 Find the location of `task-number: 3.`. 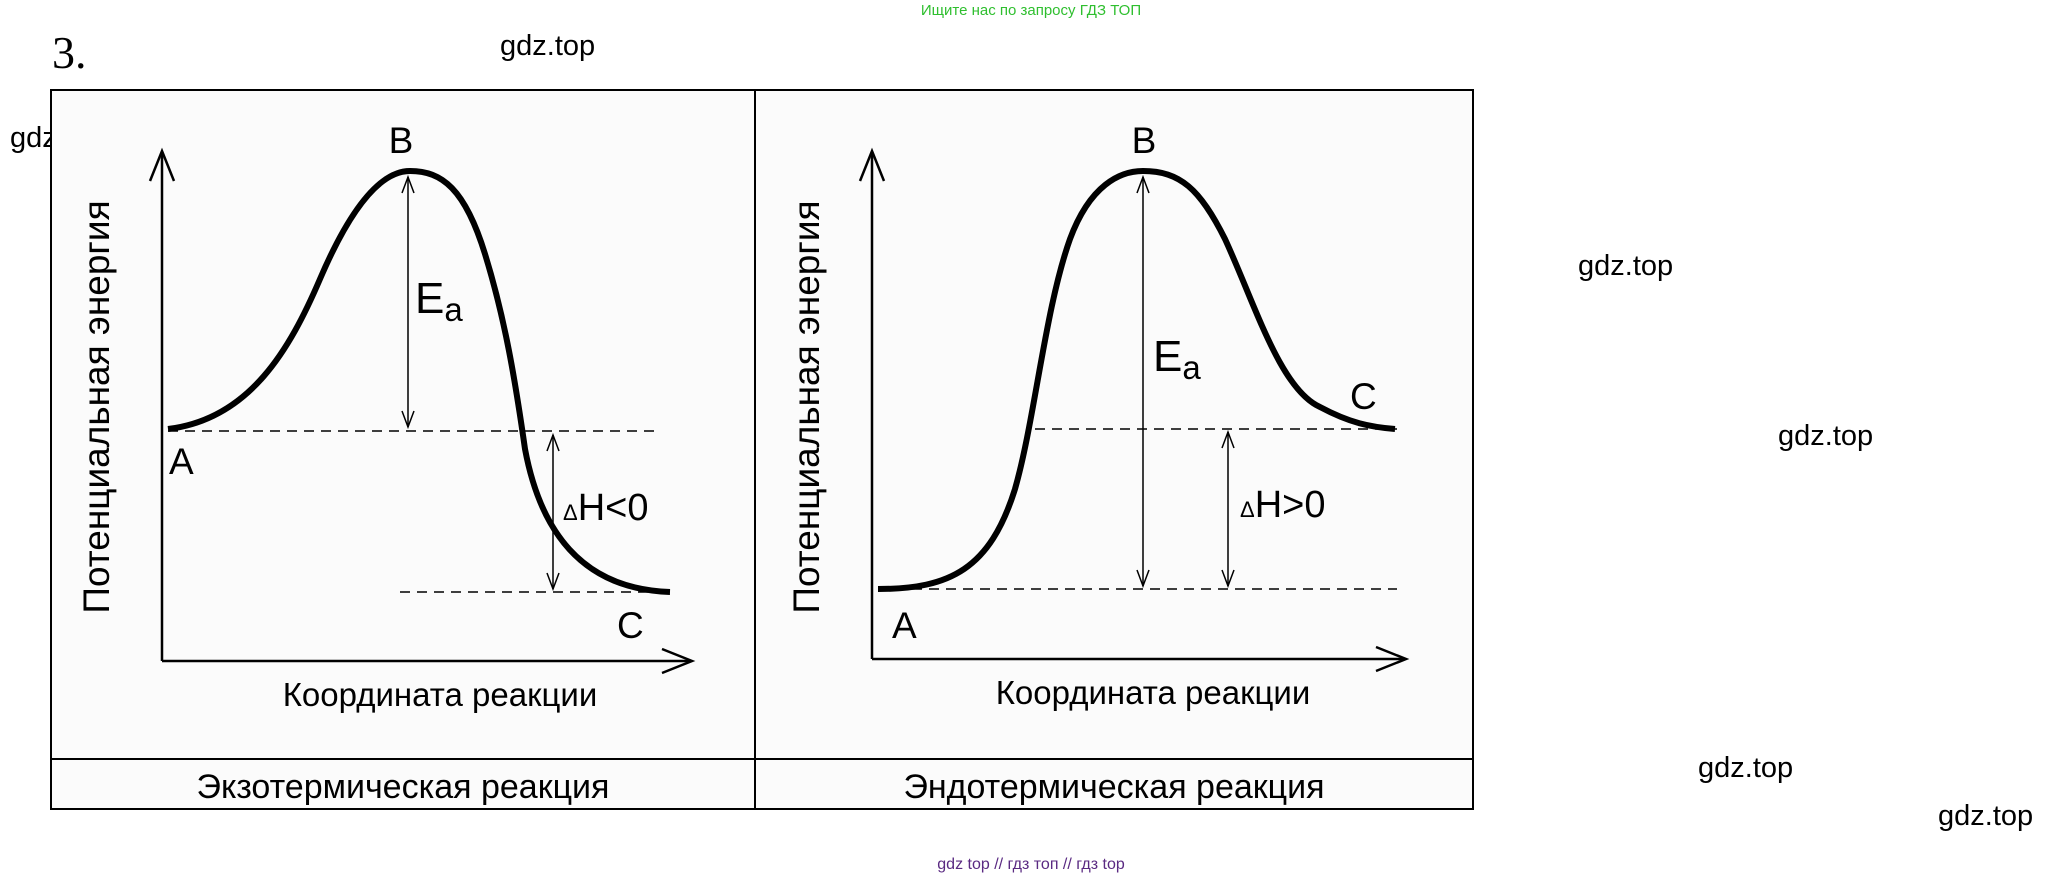

task-number: 3. is located at coordinates (69, 52).